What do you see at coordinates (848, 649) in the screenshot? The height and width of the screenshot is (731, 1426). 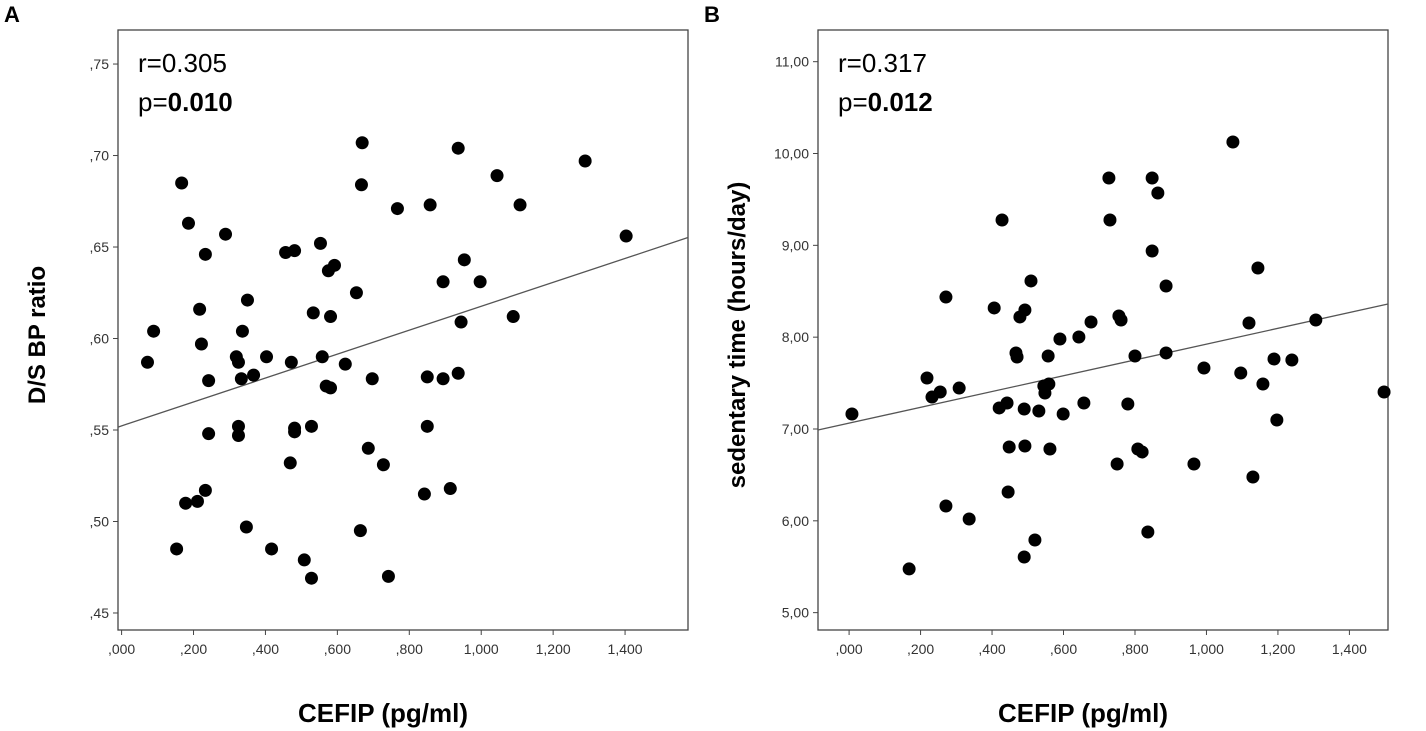 I see `x-tick-label: ,000` at bounding box center [848, 649].